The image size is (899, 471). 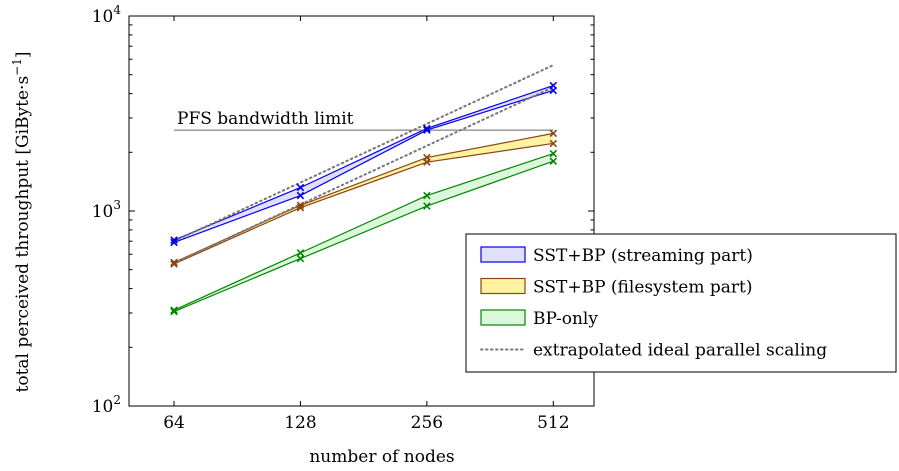 I want to click on legend-label-2: SST+BP (filesystem part), so click(x=642, y=288).